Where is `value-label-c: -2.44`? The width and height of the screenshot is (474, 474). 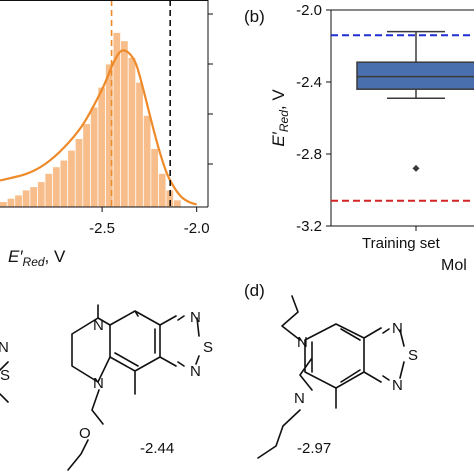
value-label-c: -2.44 is located at coordinates (157, 448).